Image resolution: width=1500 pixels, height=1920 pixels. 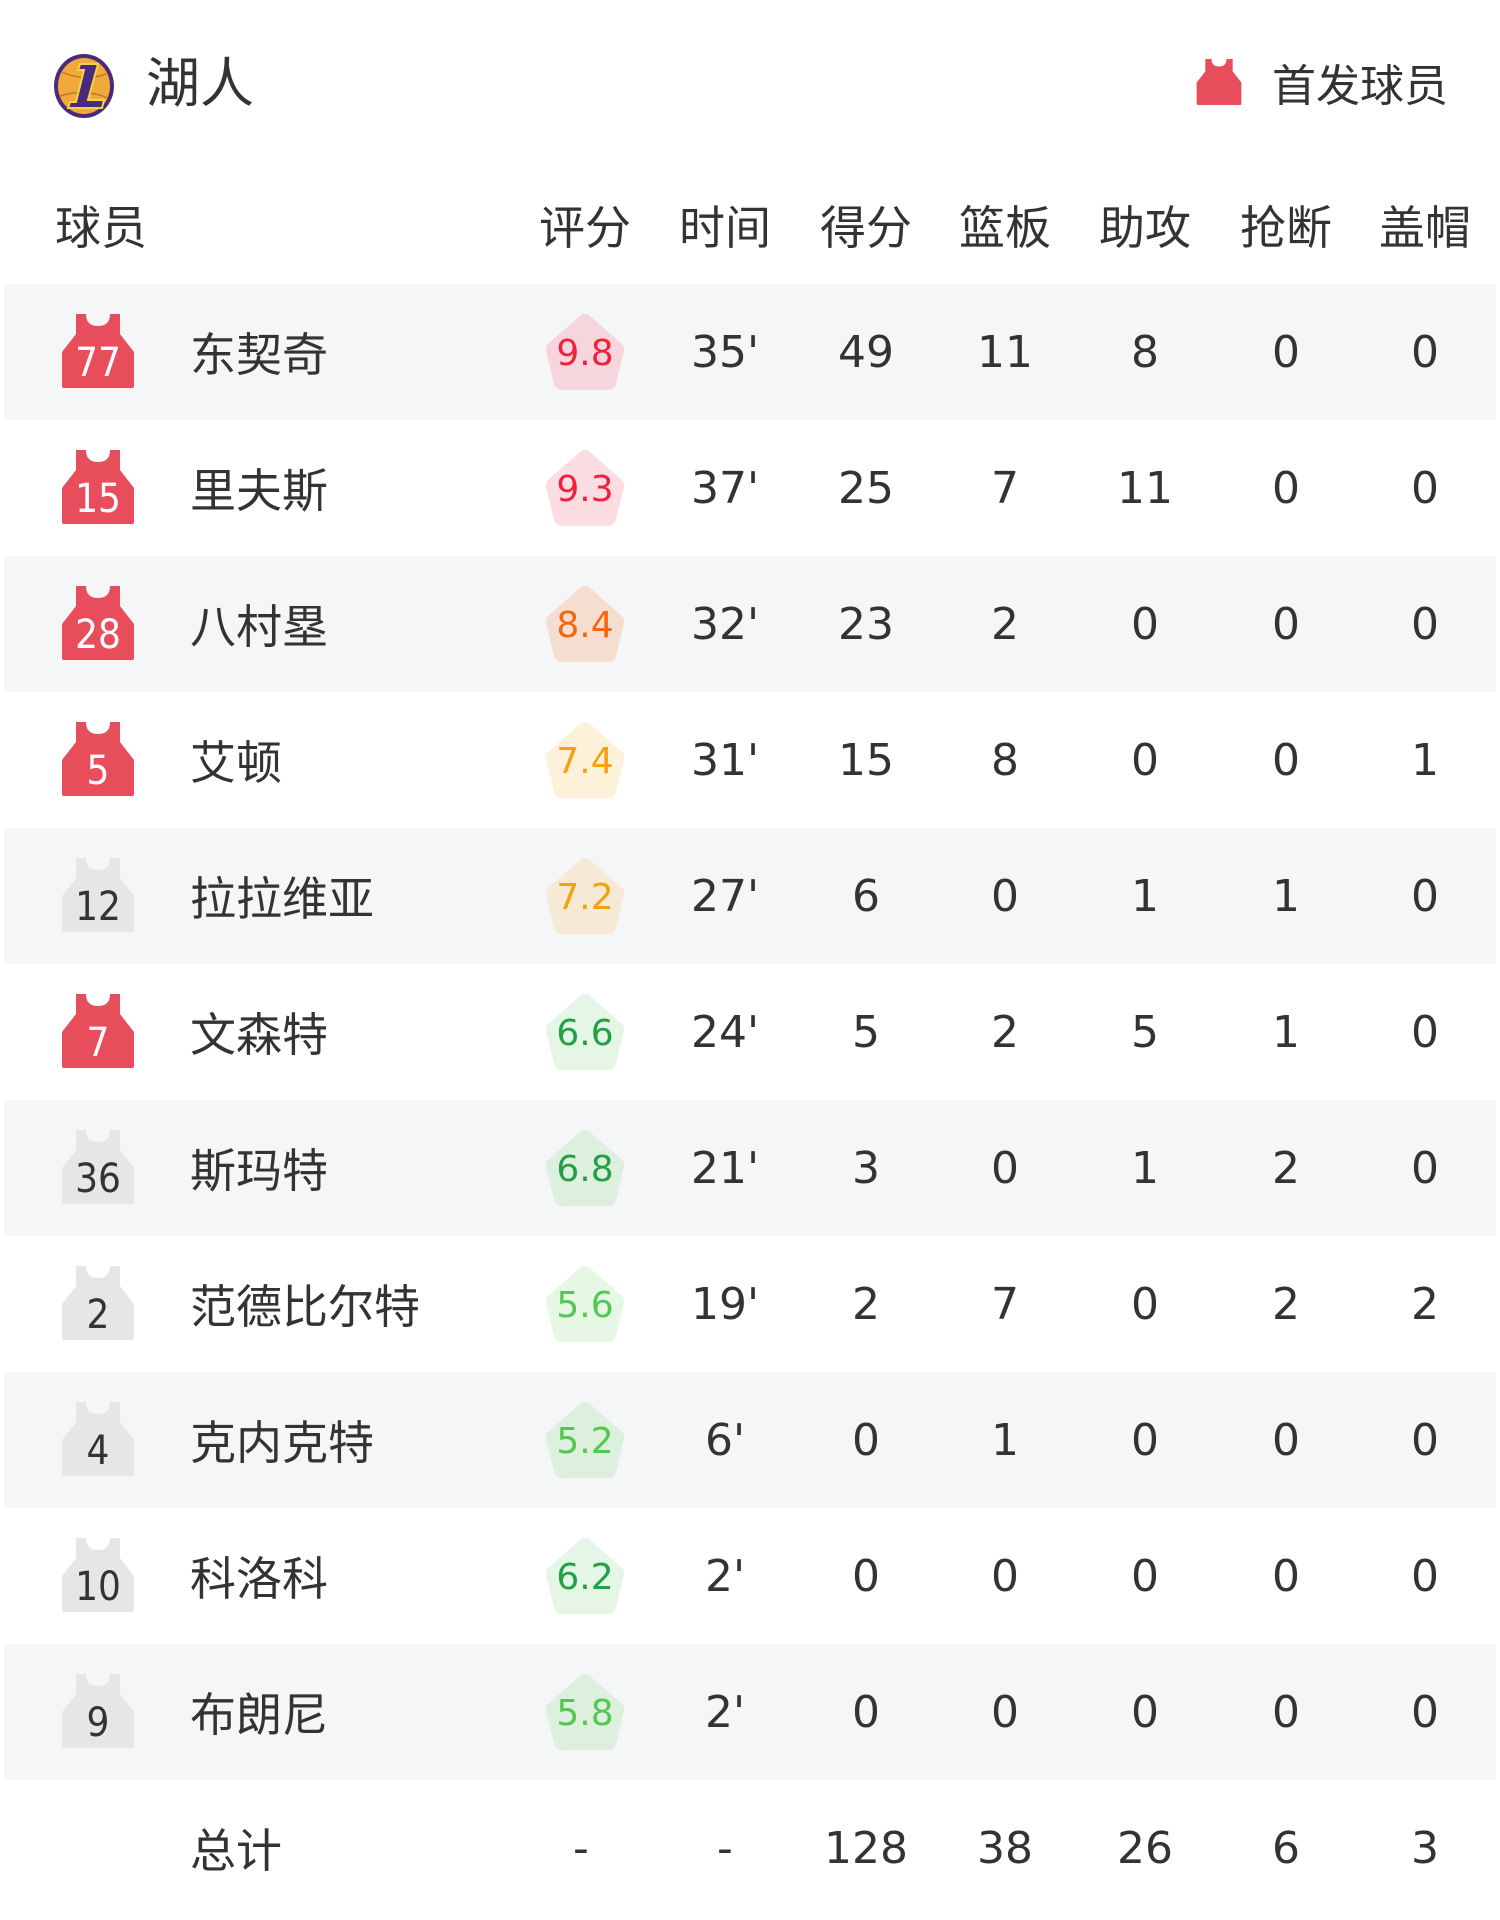 What do you see at coordinates (1286, 1168) in the screenshot?
I see `stat-steals: 2` at bounding box center [1286, 1168].